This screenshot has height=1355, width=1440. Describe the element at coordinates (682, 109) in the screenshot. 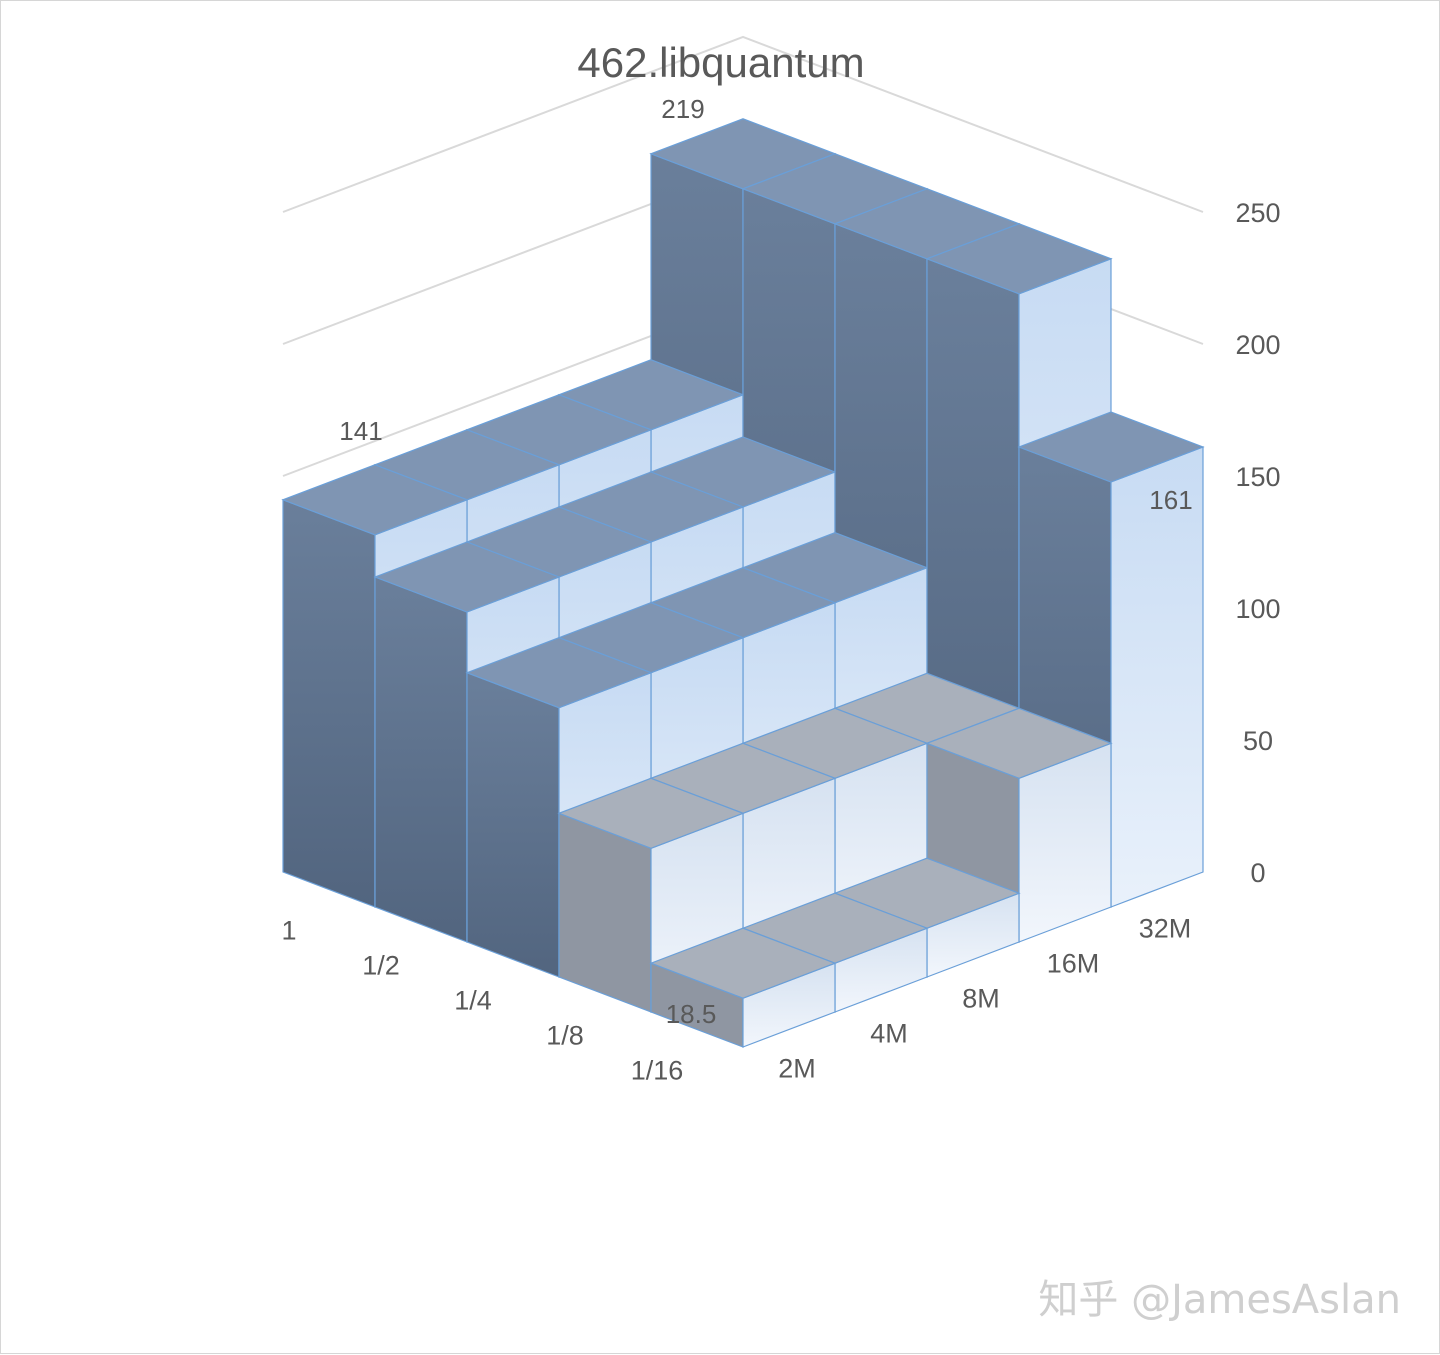

I see `data-label: 219` at that location.